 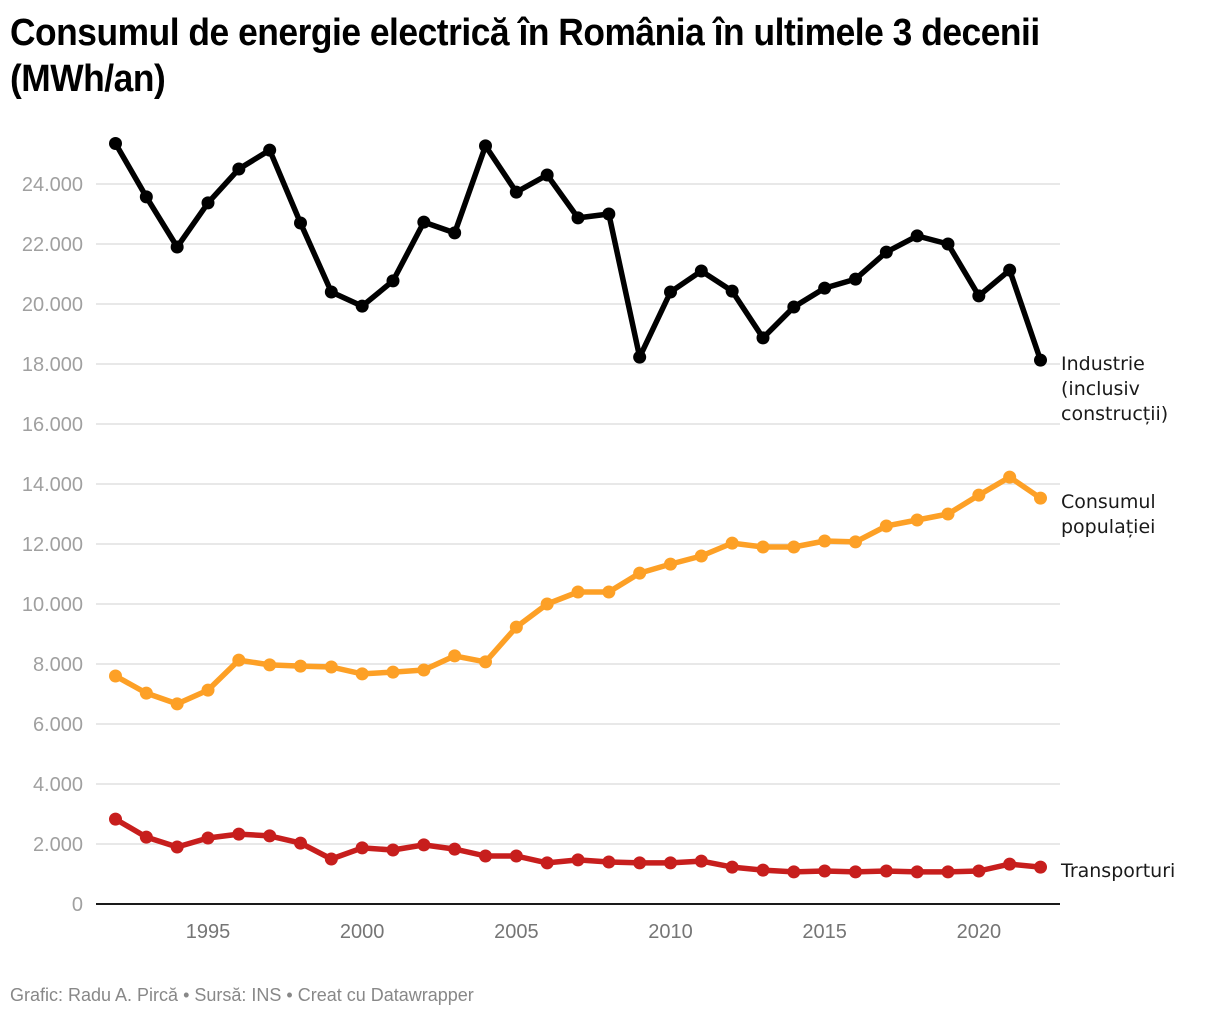 What do you see at coordinates (77, 905) in the screenshot?
I see `y-tick-label: 0` at bounding box center [77, 905].